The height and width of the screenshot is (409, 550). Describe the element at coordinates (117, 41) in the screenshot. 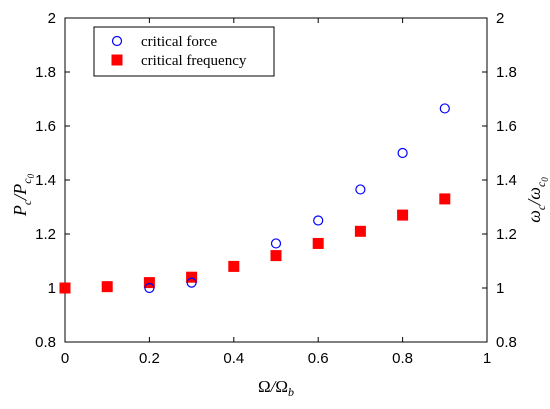

I see `legend-marker-critical-force` at that location.